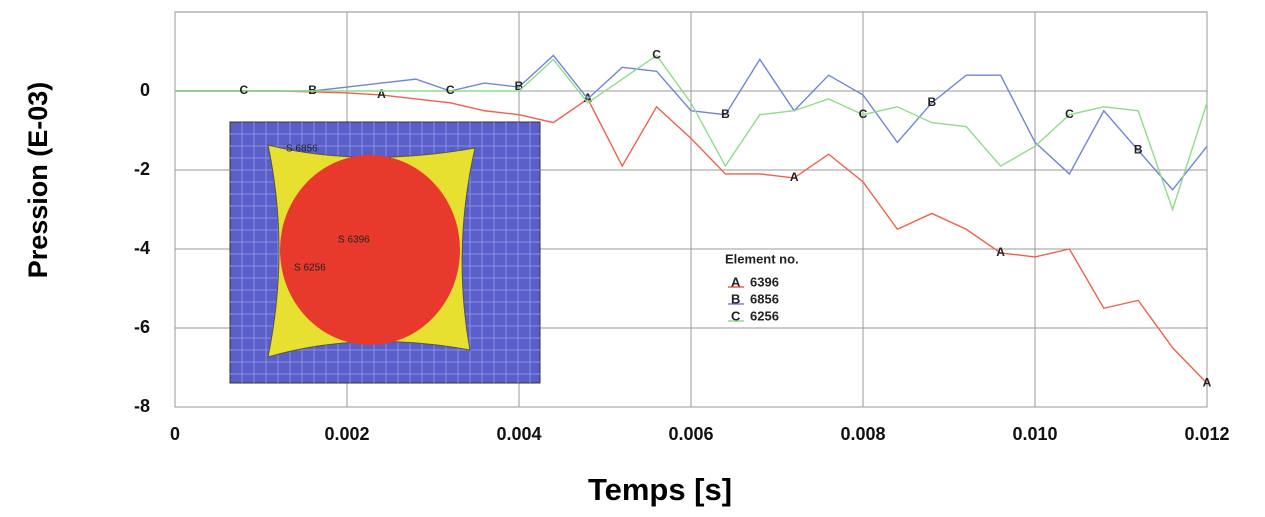 The height and width of the screenshot is (517, 1265). What do you see at coordinates (175, 434) in the screenshot?
I see `x-tick-label: 0` at bounding box center [175, 434].